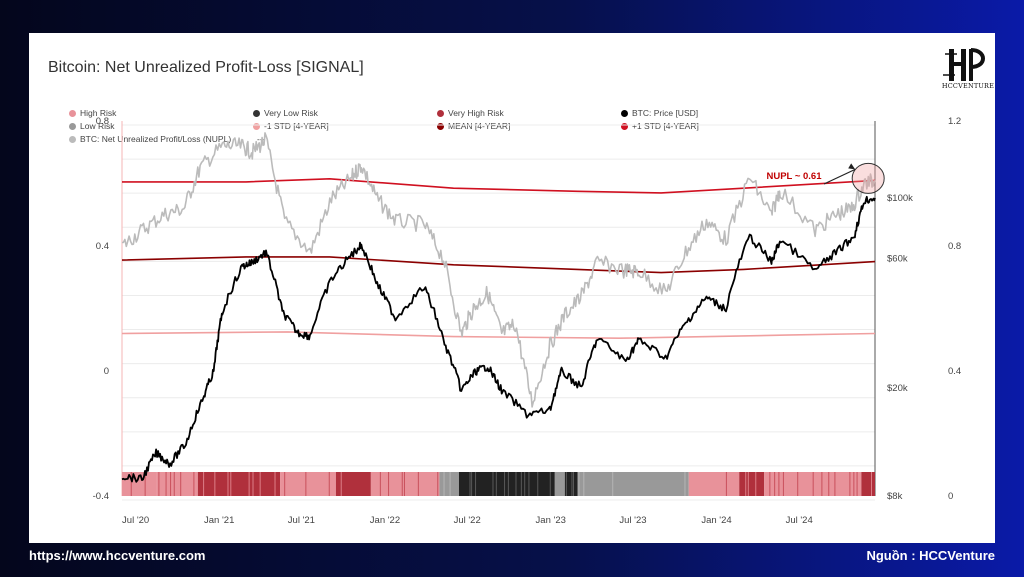 The height and width of the screenshot is (577, 1024). What do you see at coordinates (106, 371) in the screenshot?
I see `y-left-tick-label: 0` at bounding box center [106, 371].